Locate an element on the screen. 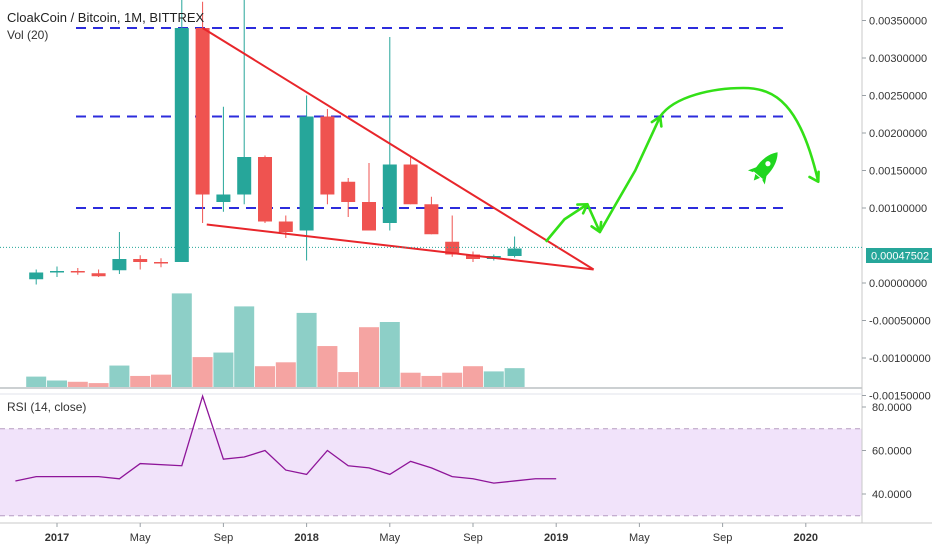  price-tick-label: 0.00150000 is located at coordinates (898, 172).